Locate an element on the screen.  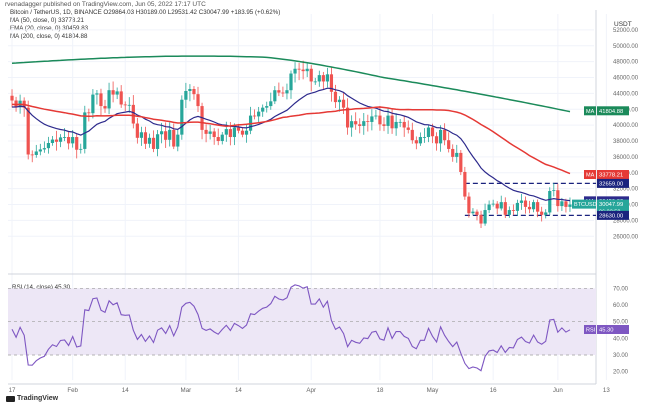
ma200-line is located at coordinates (291, 84).